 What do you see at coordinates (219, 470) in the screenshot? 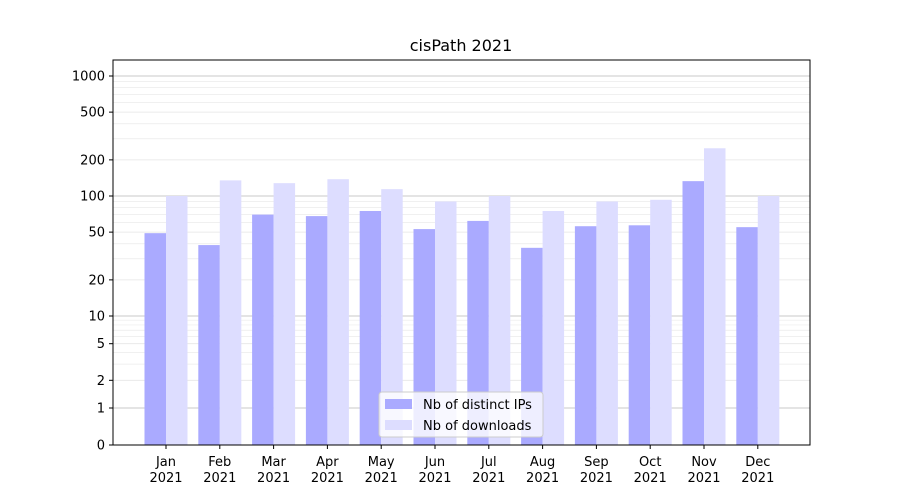
I see `x-tick-label: Feb 2021` at bounding box center [219, 470].